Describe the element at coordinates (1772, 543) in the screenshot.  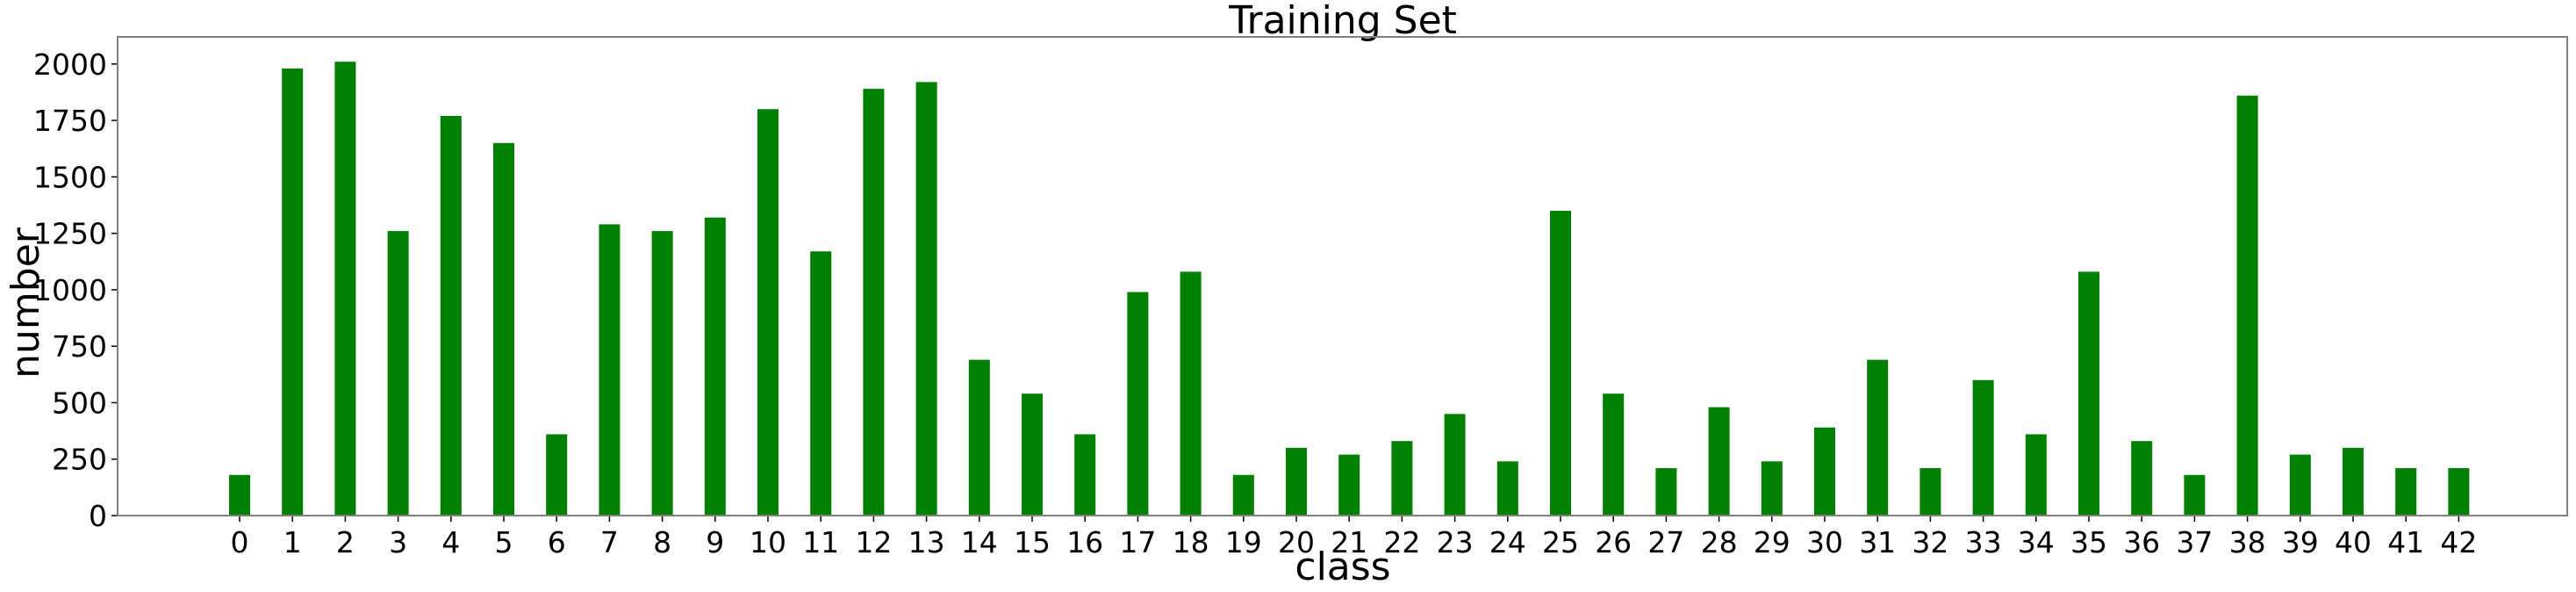
I see `x-tick-label: 29` at that location.